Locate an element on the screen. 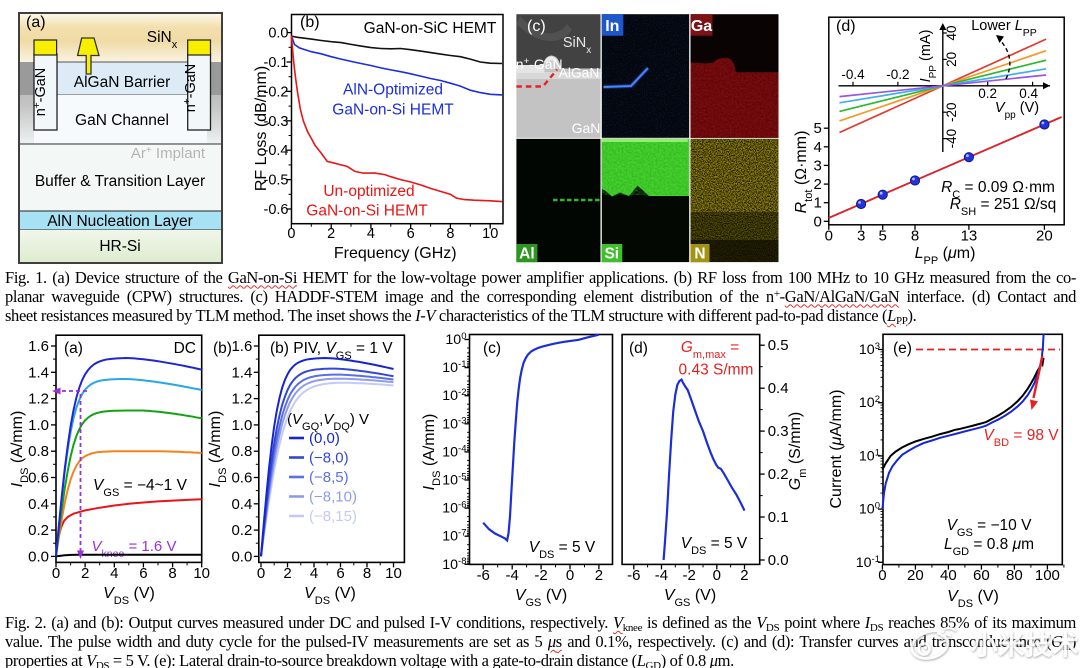  svg-text: AlN-Optimized is located at coordinates (393, 90).